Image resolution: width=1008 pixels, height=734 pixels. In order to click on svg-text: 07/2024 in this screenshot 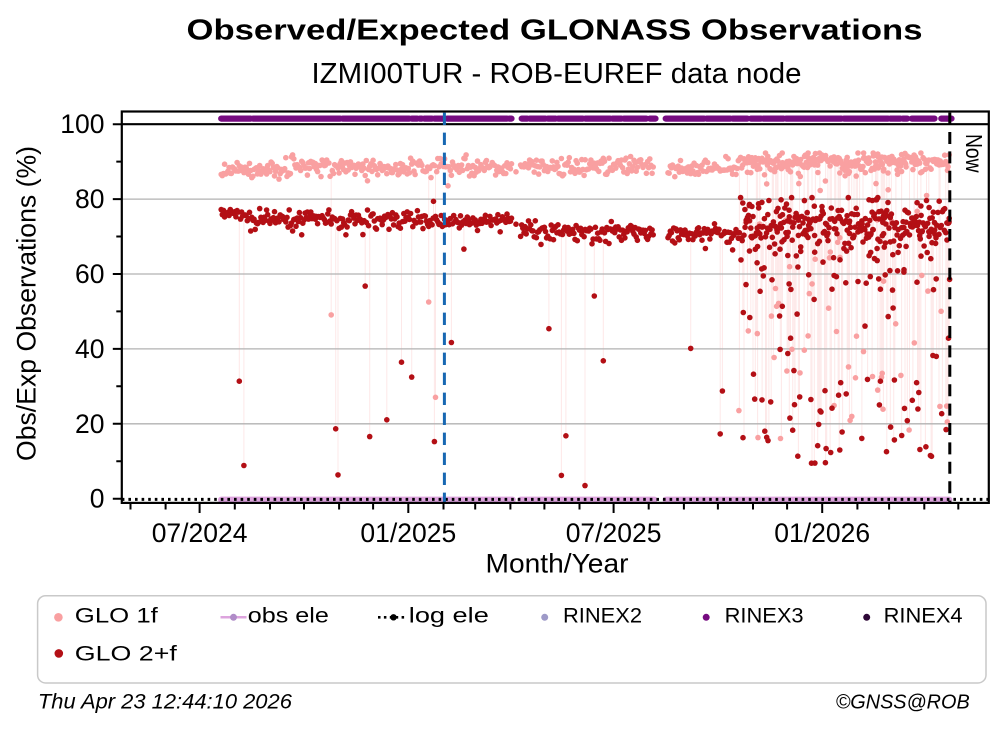, I will do `click(200, 533)`.